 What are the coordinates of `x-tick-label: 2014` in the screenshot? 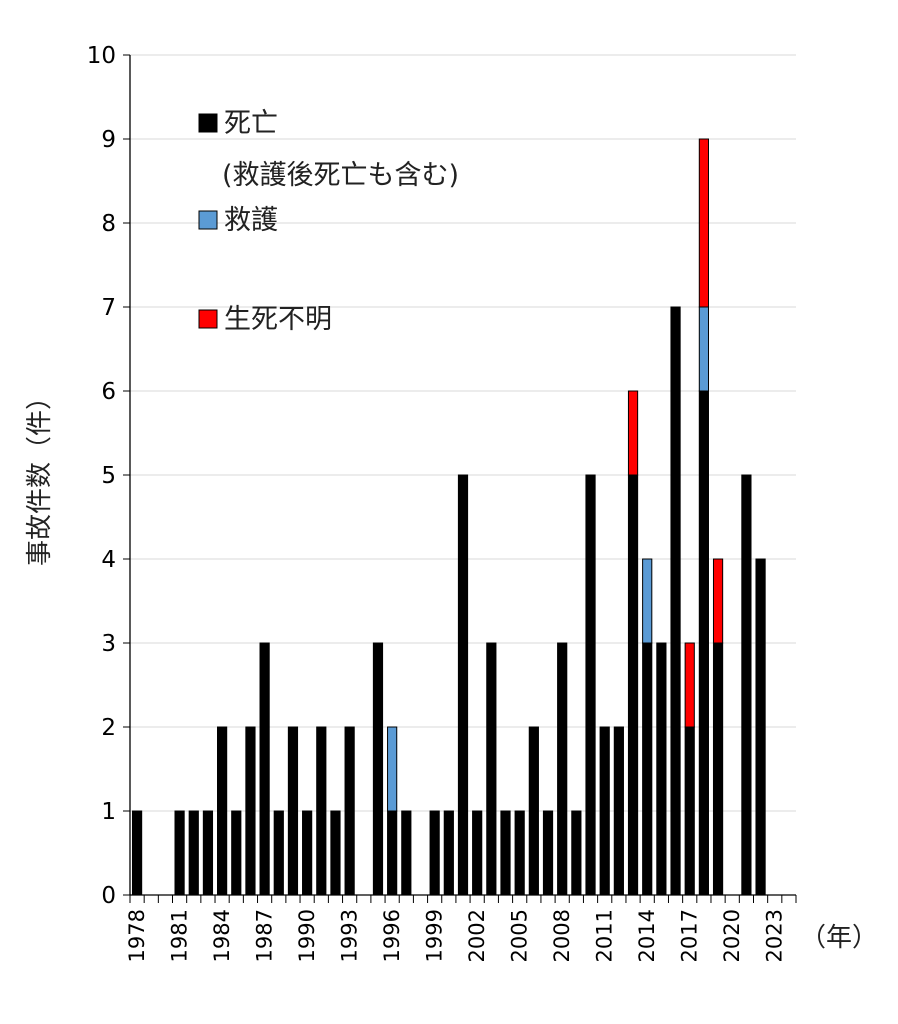 It's located at (647, 935).